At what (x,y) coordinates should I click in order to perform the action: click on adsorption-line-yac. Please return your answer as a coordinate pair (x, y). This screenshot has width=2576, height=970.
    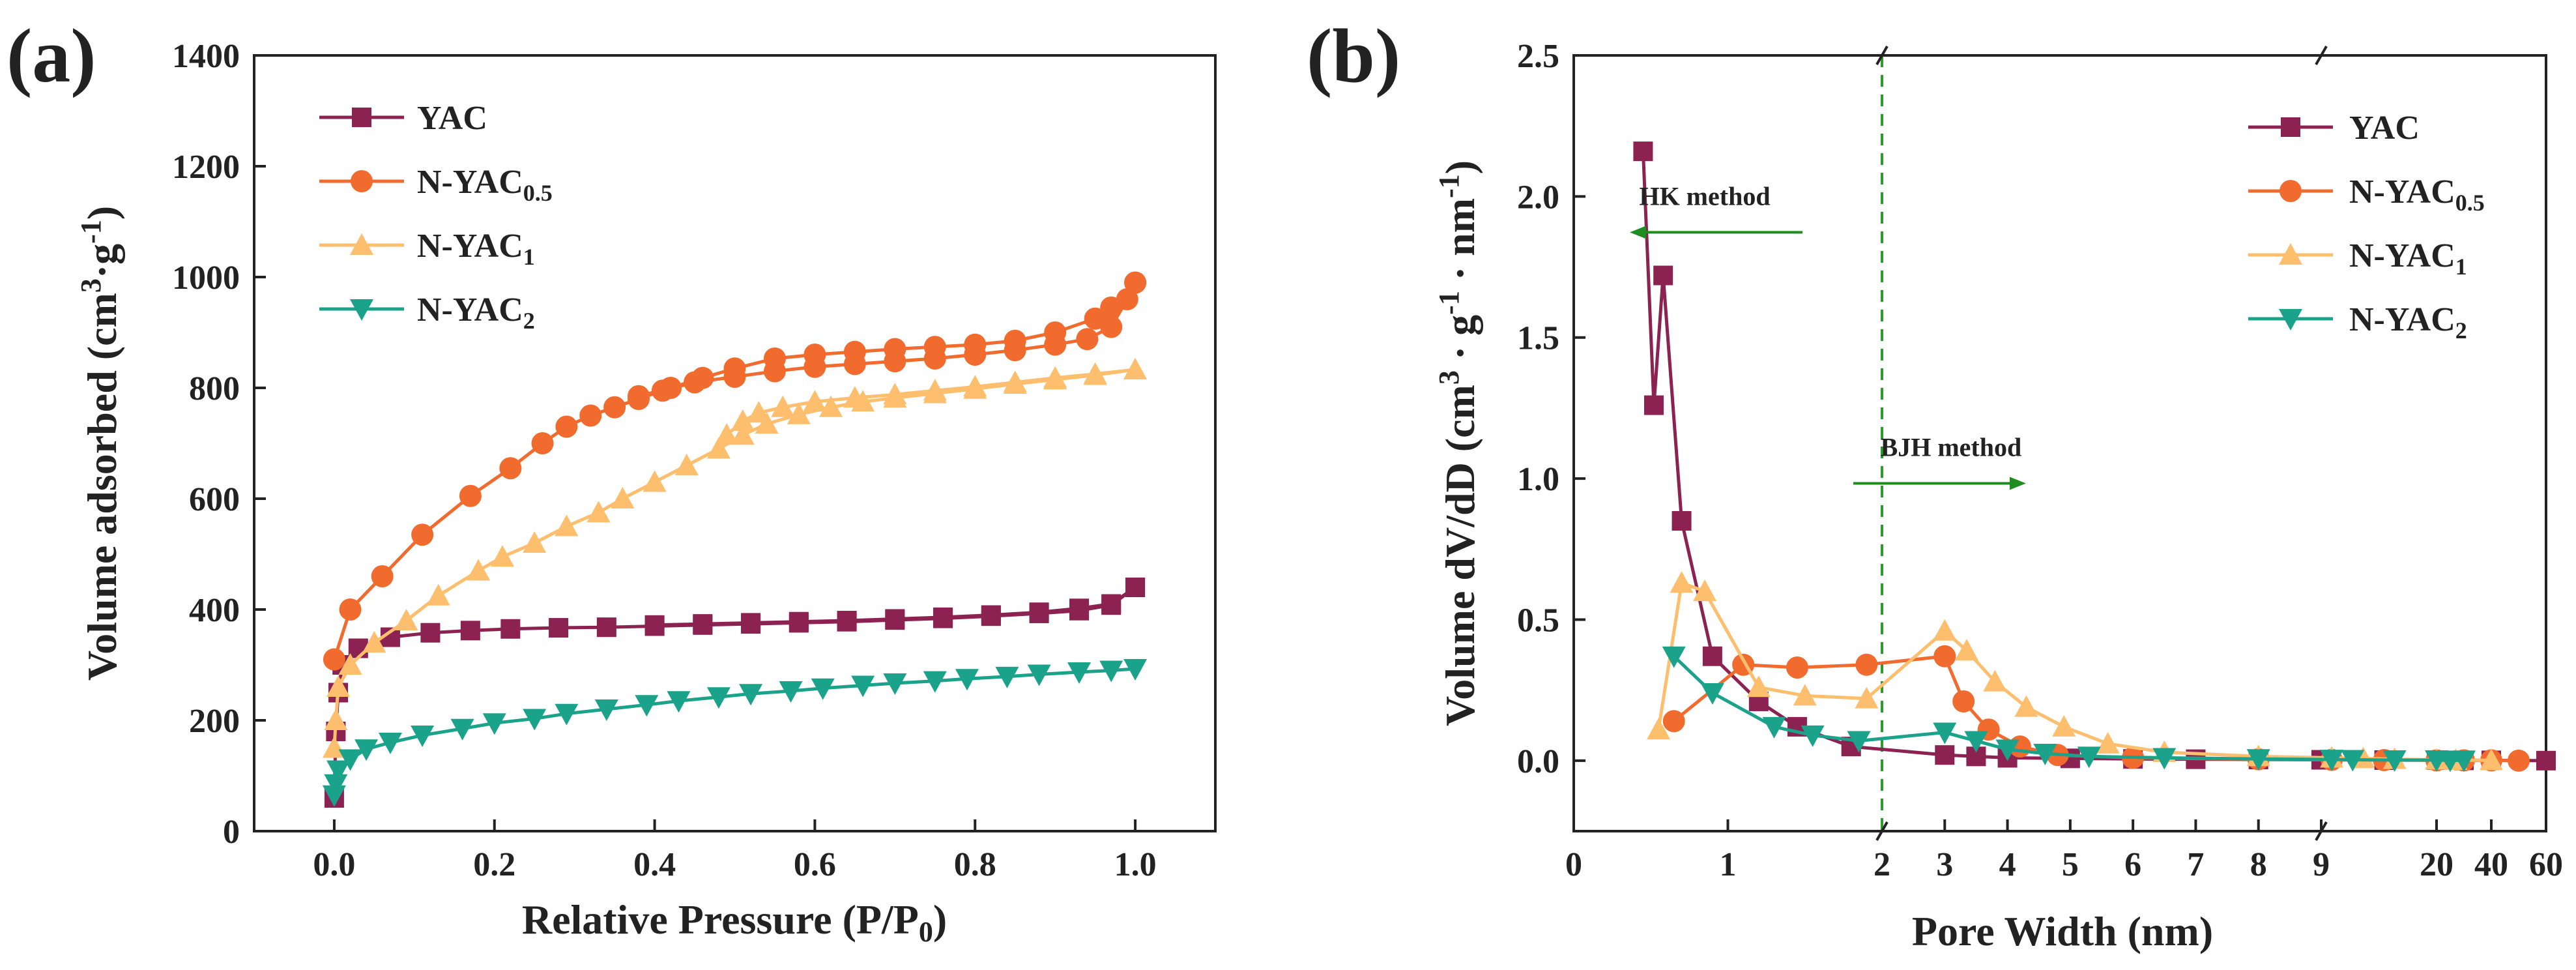
    Looking at the image, I should click on (734, 692).